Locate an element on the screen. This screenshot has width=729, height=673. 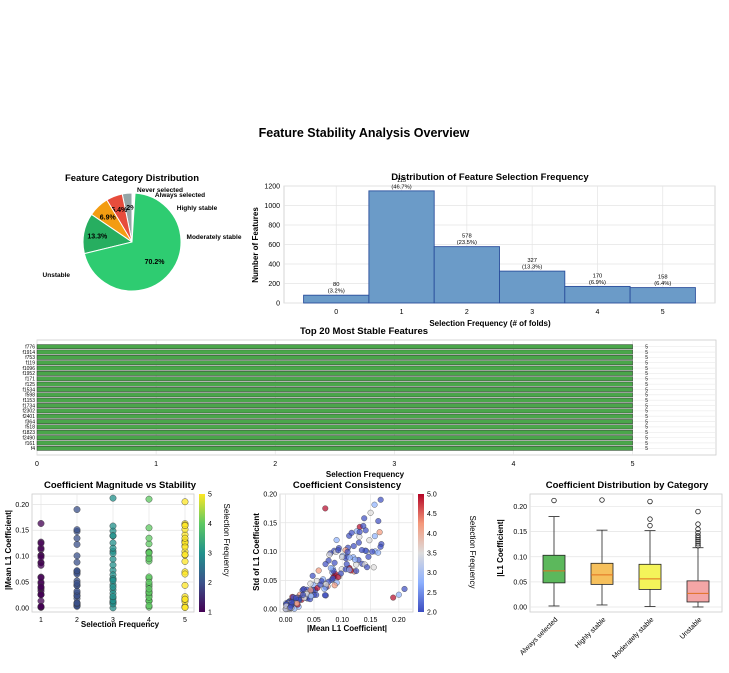
top-features-ytick-label: f1823 is located at coordinates (28, 433).